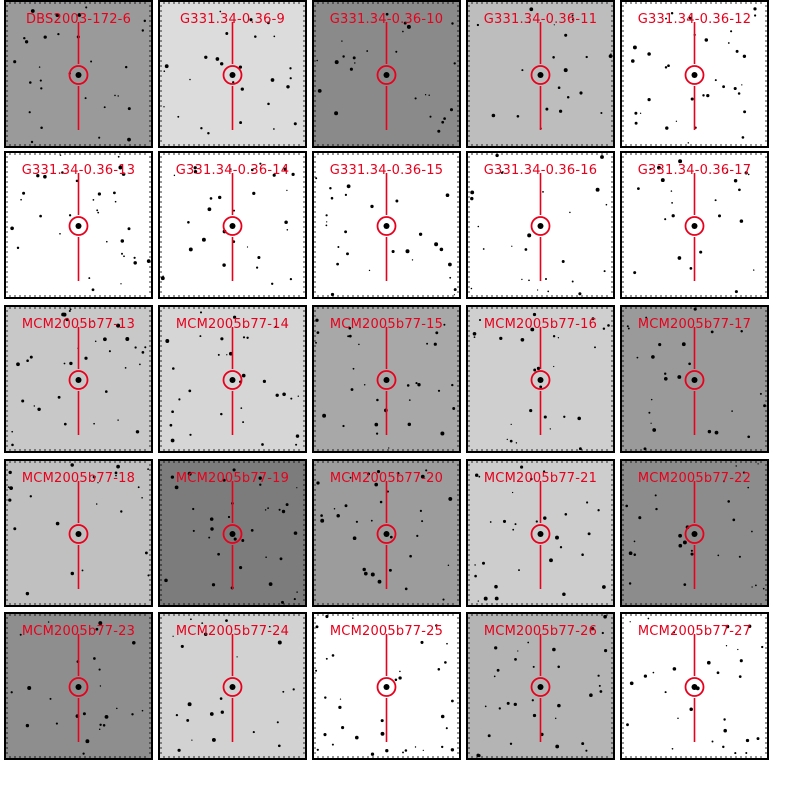  What do you see at coordinates (232, 19) in the screenshot?
I see `panel-label: G331.34-0.36-9` at bounding box center [232, 19].